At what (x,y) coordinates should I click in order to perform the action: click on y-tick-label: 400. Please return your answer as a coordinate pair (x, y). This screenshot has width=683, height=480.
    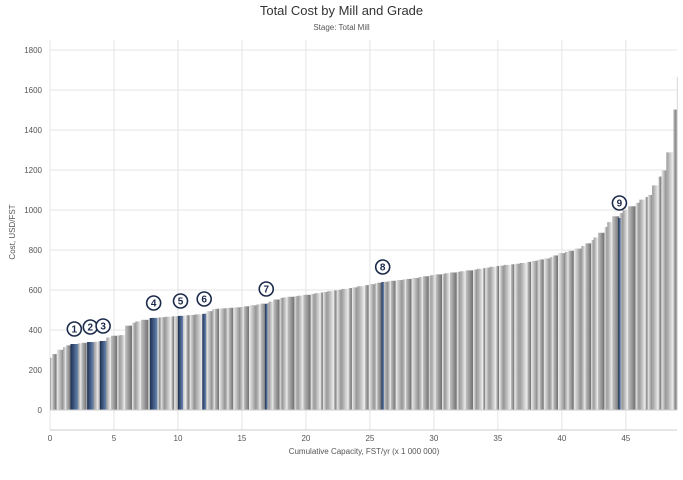
    Looking at the image, I should click on (36, 330).